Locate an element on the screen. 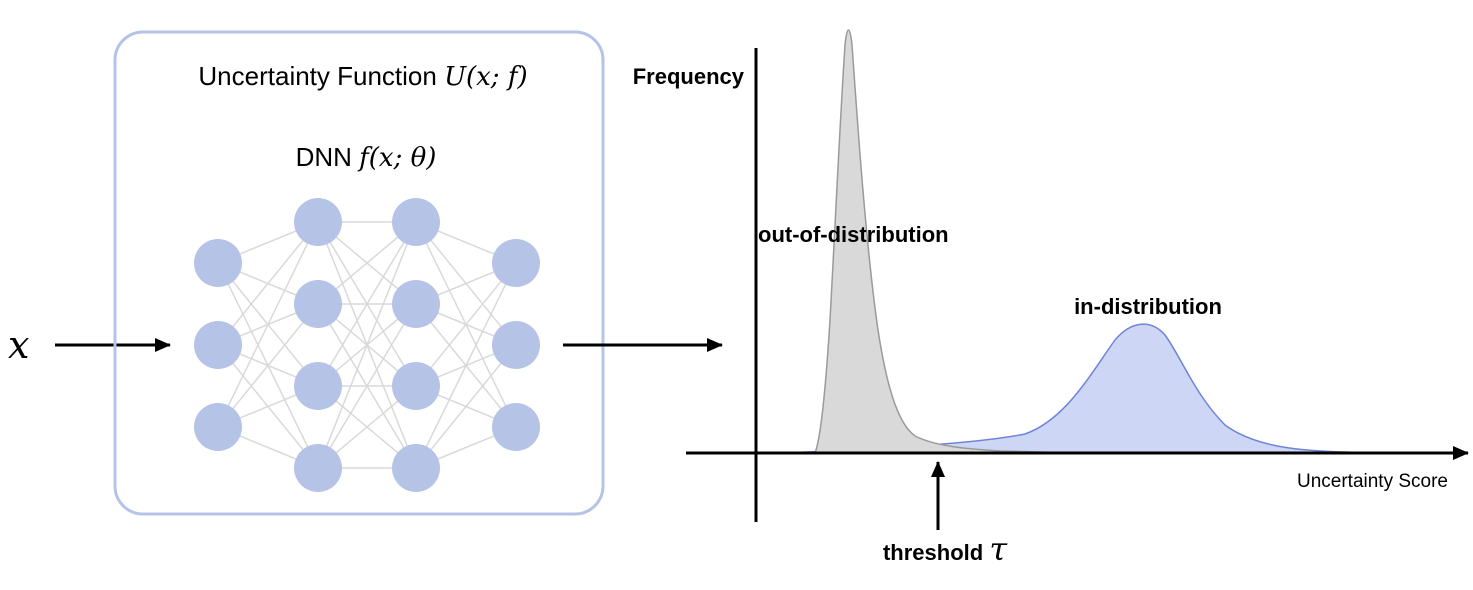 The width and height of the screenshot is (1473, 590). network-edges is located at coordinates (367, 345).